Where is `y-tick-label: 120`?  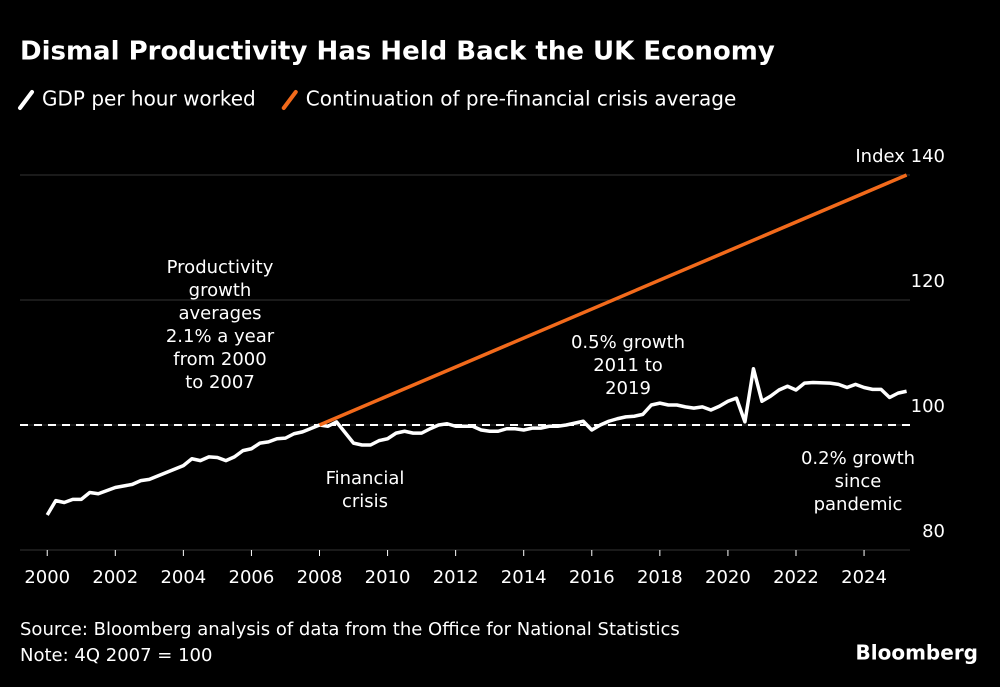
y-tick-label: 120 is located at coordinates (928, 281).